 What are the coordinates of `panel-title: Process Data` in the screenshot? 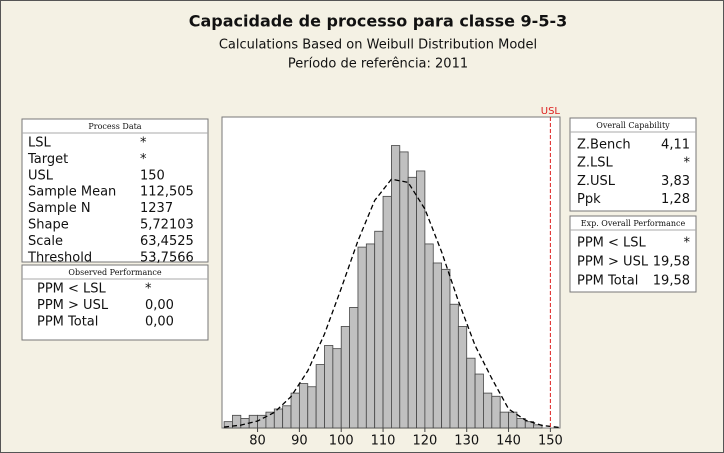 It's located at (114, 126).